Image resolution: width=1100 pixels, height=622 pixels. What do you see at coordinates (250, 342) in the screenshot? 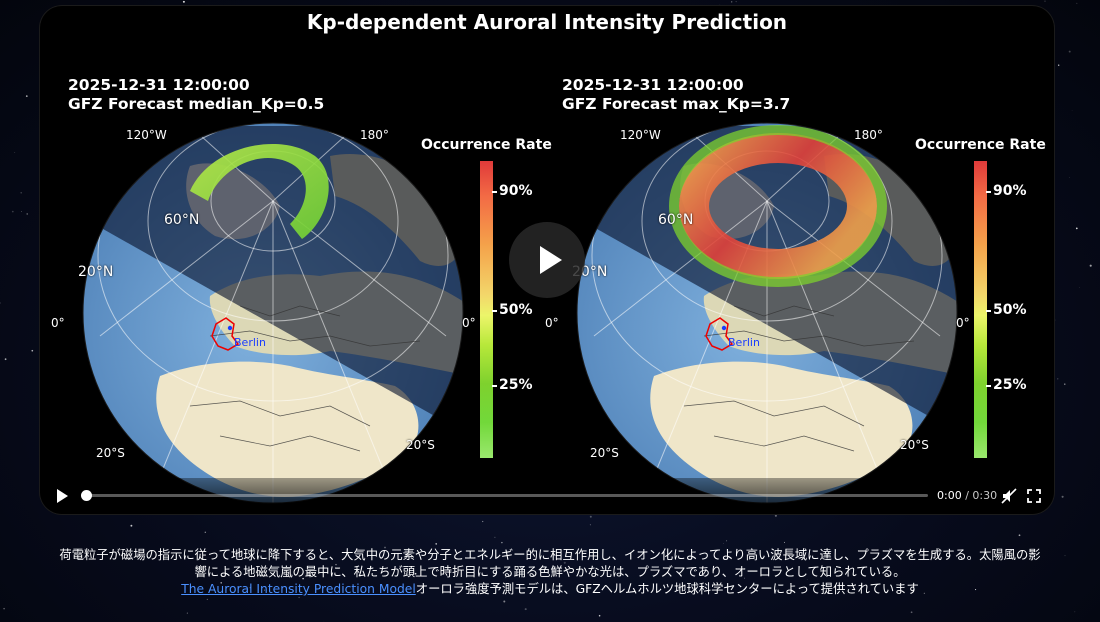
I see `city-label-left-berlin: Berlin` at bounding box center [250, 342].